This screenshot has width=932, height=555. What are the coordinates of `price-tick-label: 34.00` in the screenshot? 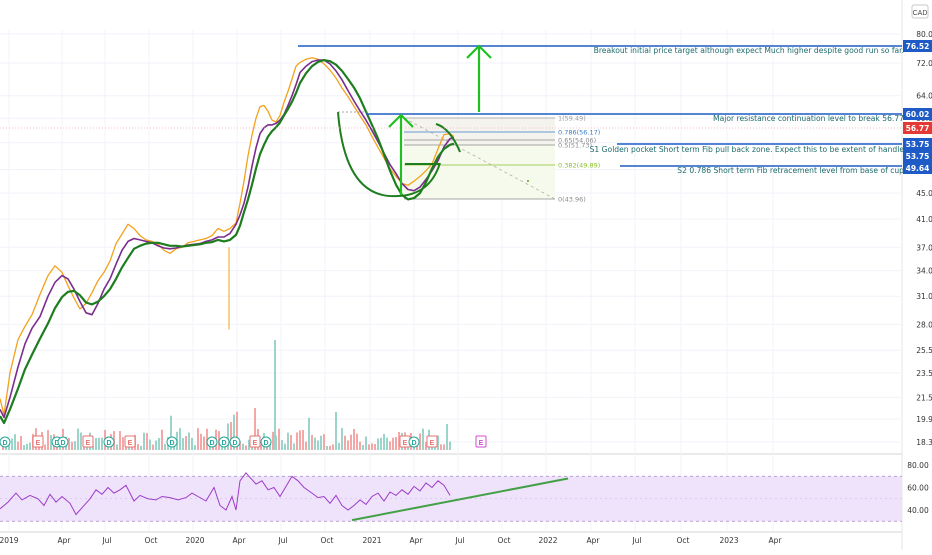 It's located at (924, 271).